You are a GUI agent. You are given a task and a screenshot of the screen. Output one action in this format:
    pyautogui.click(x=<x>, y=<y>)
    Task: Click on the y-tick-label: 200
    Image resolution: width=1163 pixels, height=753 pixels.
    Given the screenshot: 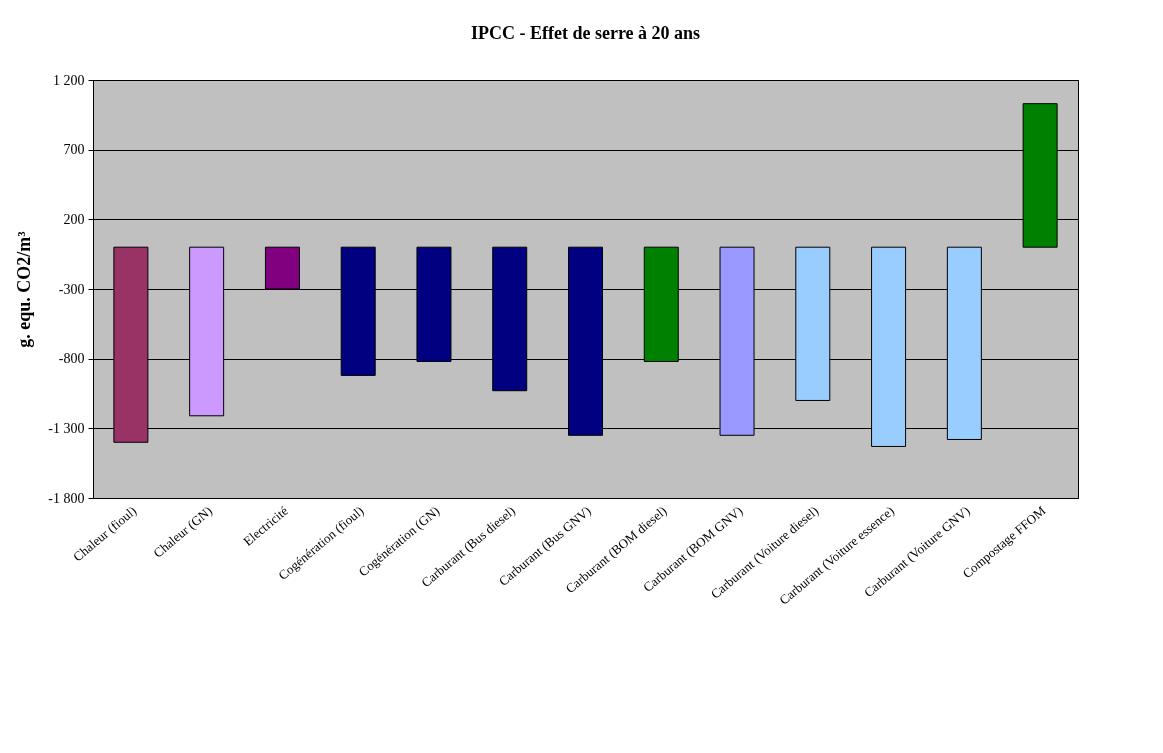 What is the action you would take?
    pyautogui.click(x=74, y=219)
    